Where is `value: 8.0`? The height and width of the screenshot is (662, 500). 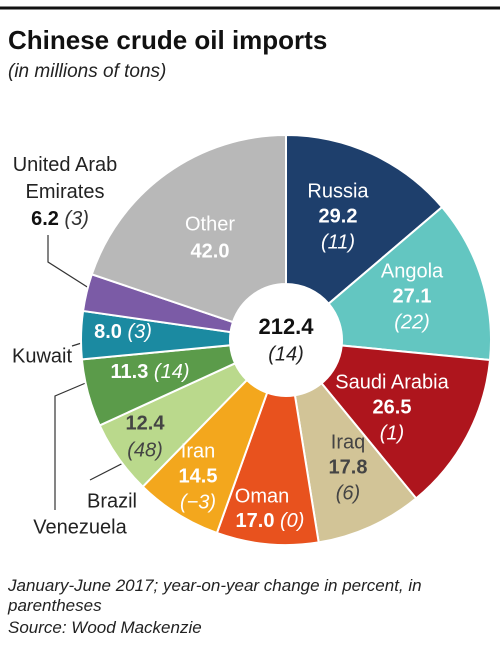
value: 8.0 is located at coordinates (108, 332).